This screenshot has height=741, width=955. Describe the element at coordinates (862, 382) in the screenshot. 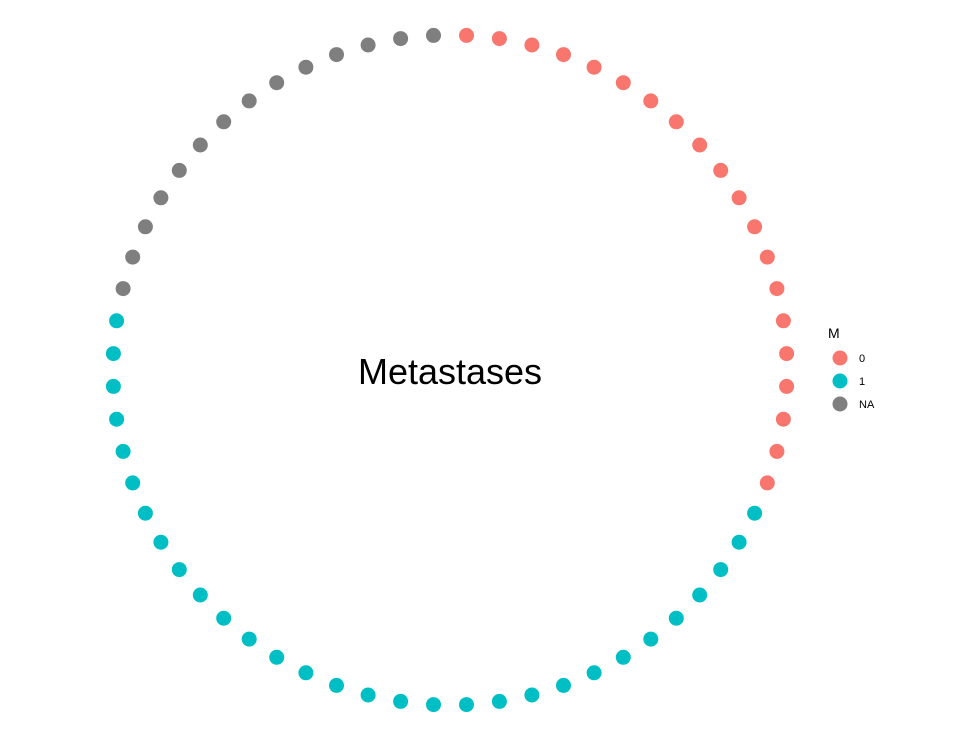

I see `legend-label-1: 1` at that location.